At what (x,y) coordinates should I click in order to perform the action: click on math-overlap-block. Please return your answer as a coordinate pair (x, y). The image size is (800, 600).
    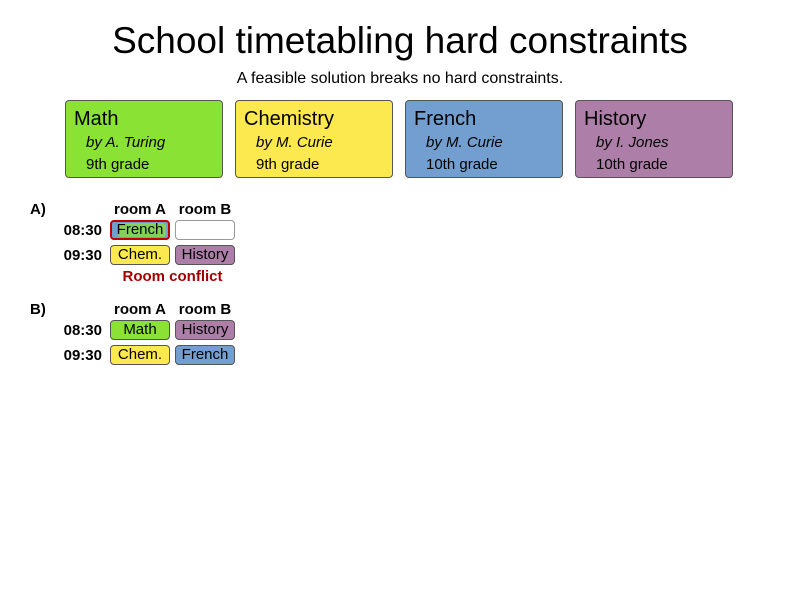
    Looking at the image, I should click on (142, 230).